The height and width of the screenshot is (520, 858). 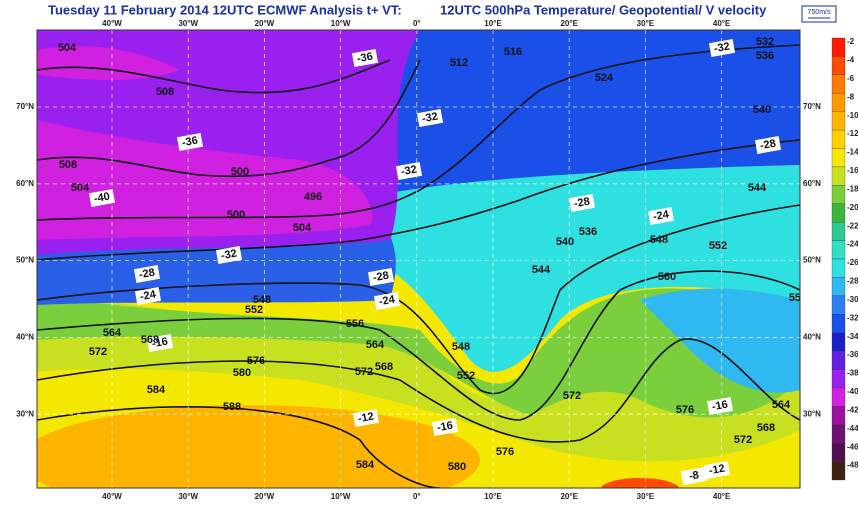 I want to click on field-orange, so click(x=258, y=446).